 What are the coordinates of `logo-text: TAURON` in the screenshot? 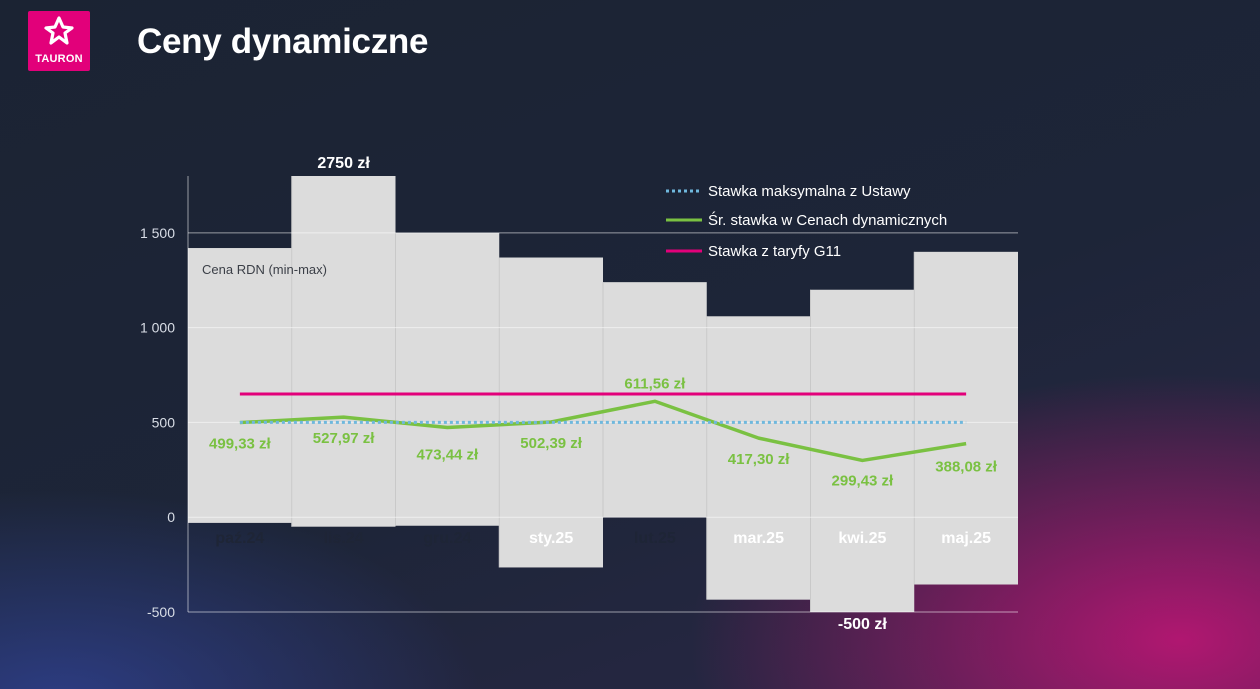 It's located at (59, 59).